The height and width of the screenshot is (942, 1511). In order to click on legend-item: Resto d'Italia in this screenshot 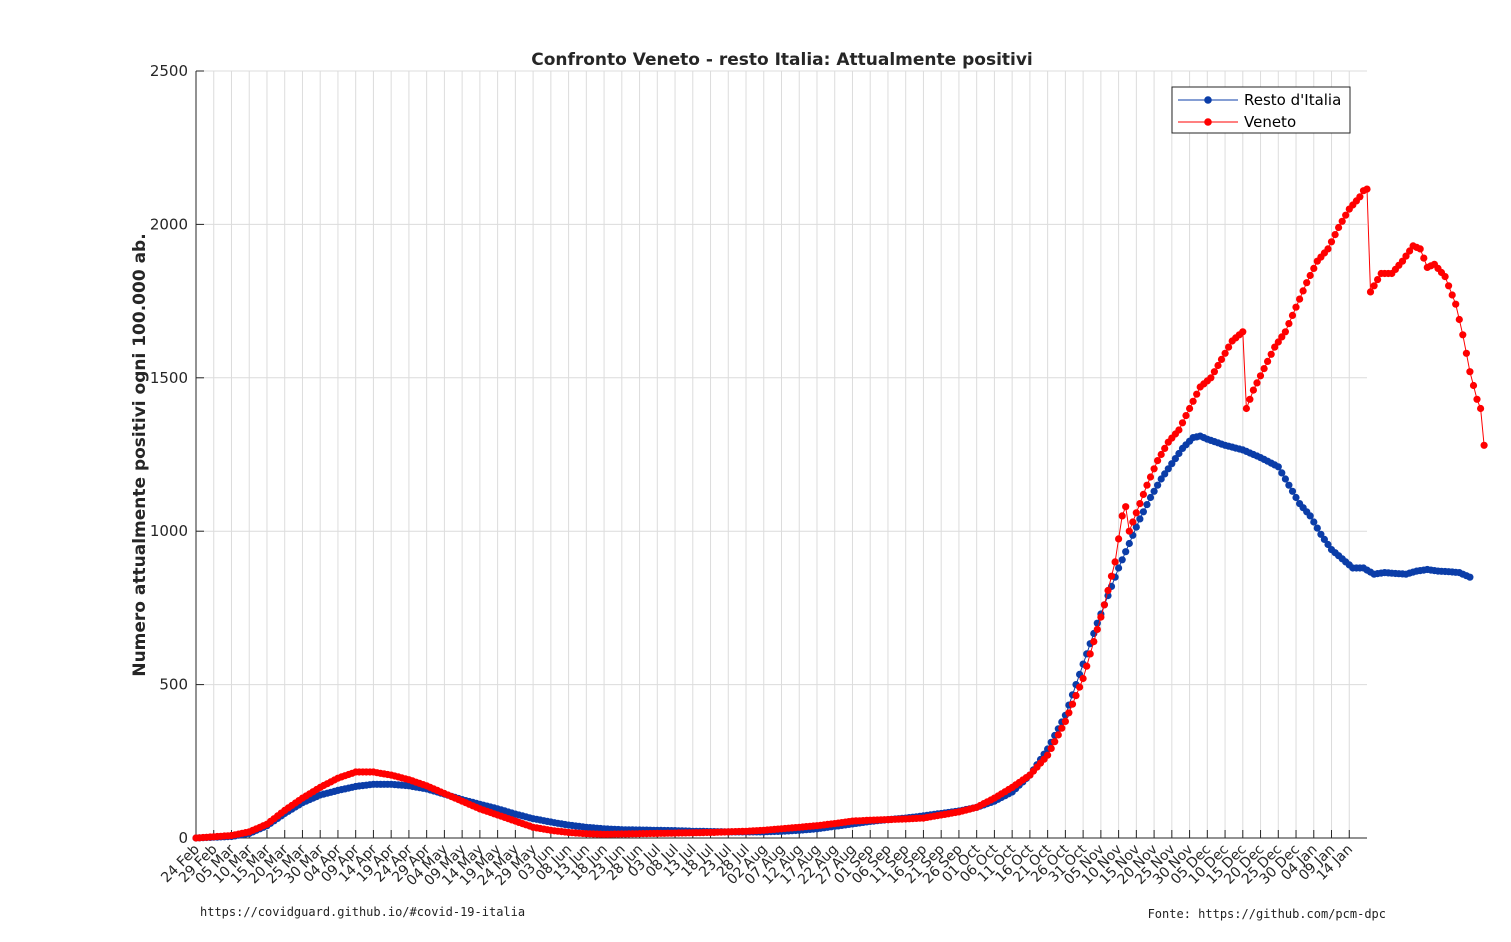, I will do `click(1259, 100)`.